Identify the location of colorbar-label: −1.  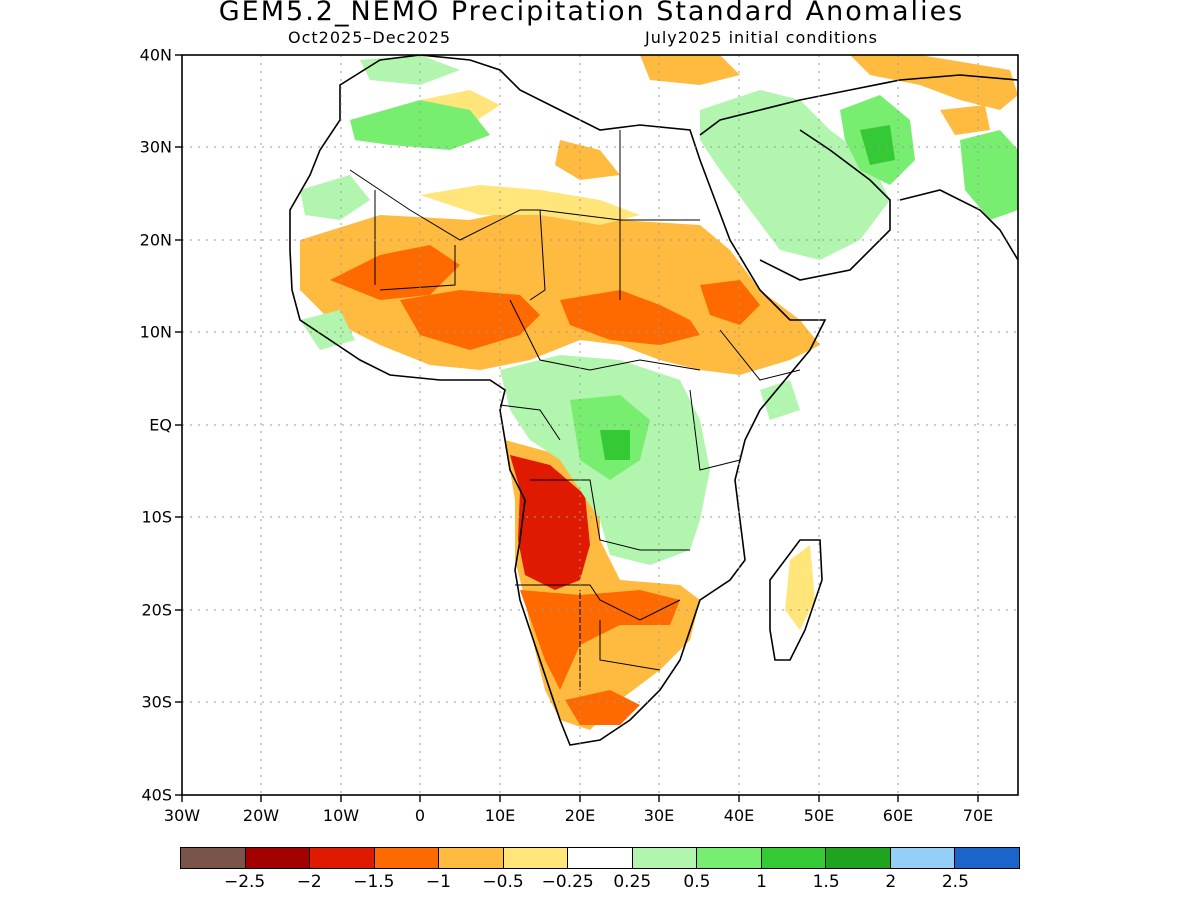
(438, 882).